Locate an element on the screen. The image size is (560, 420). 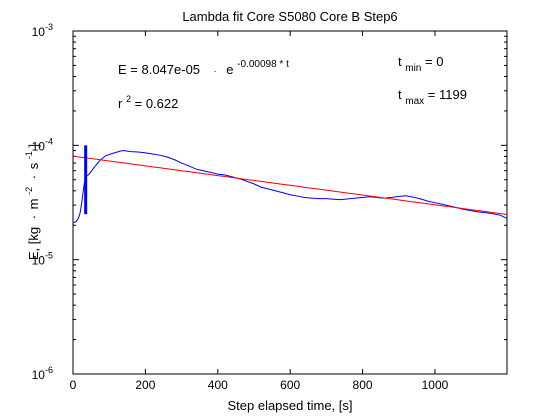
x-tick-label: 800 is located at coordinates (363, 385).